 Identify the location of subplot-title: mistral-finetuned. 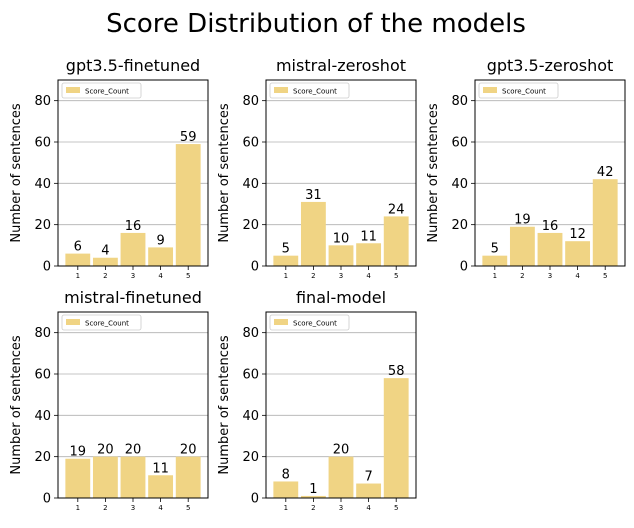
(133, 297).